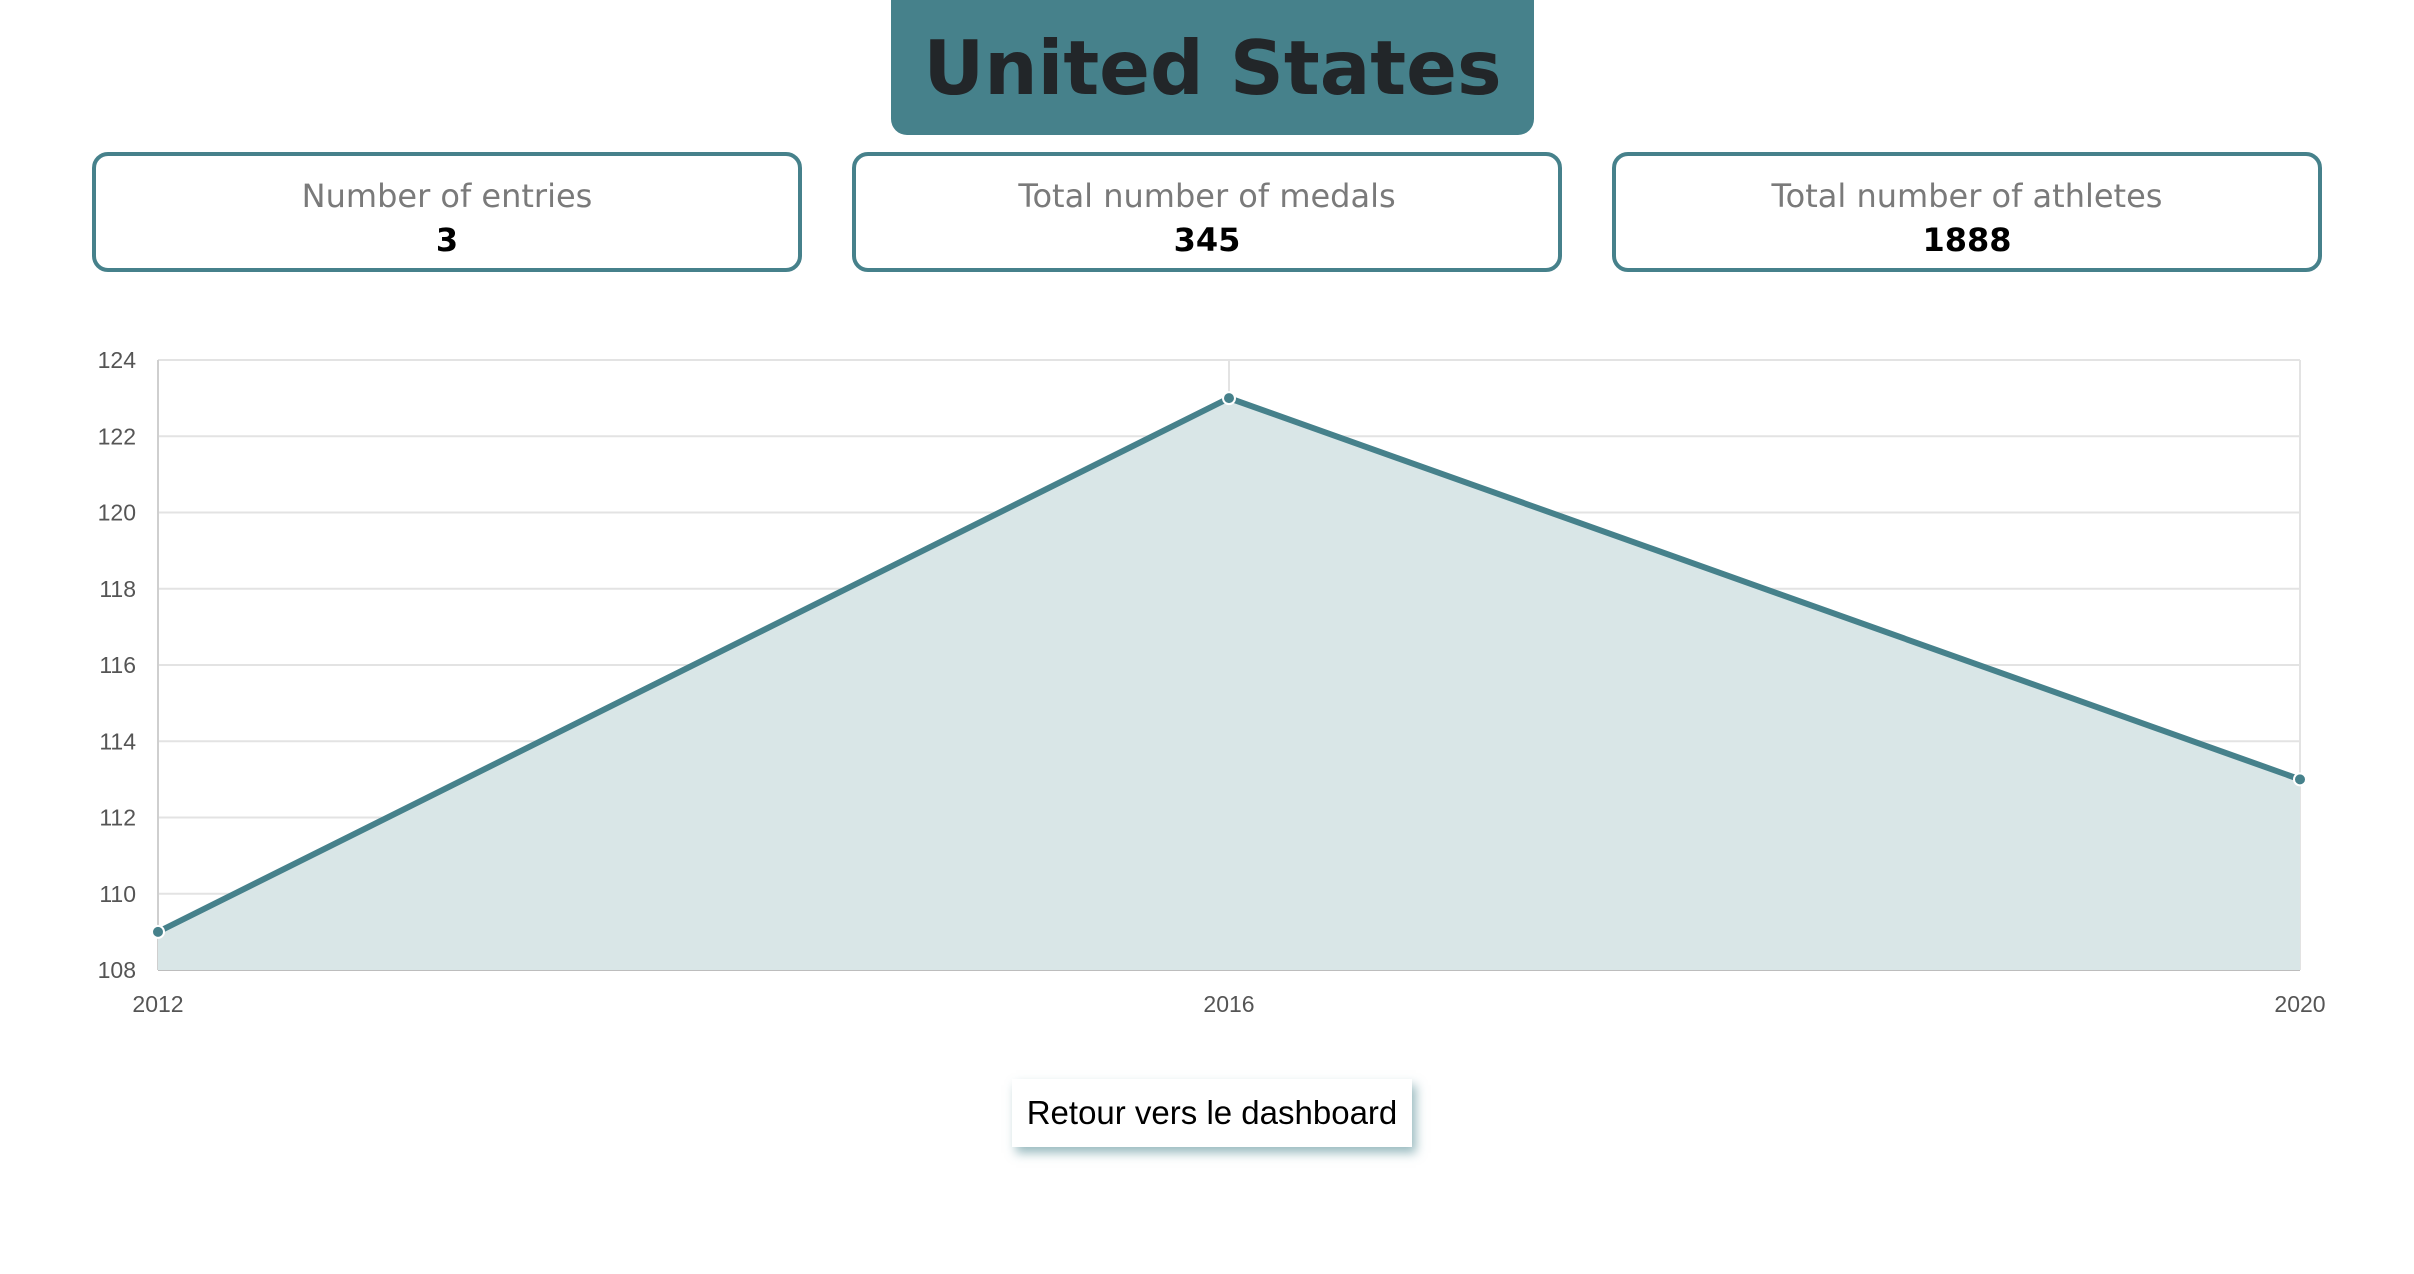  Describe the element at coordinates (157, 1004) in the screenshot. I see `x-tick-label: 2012` at that location.